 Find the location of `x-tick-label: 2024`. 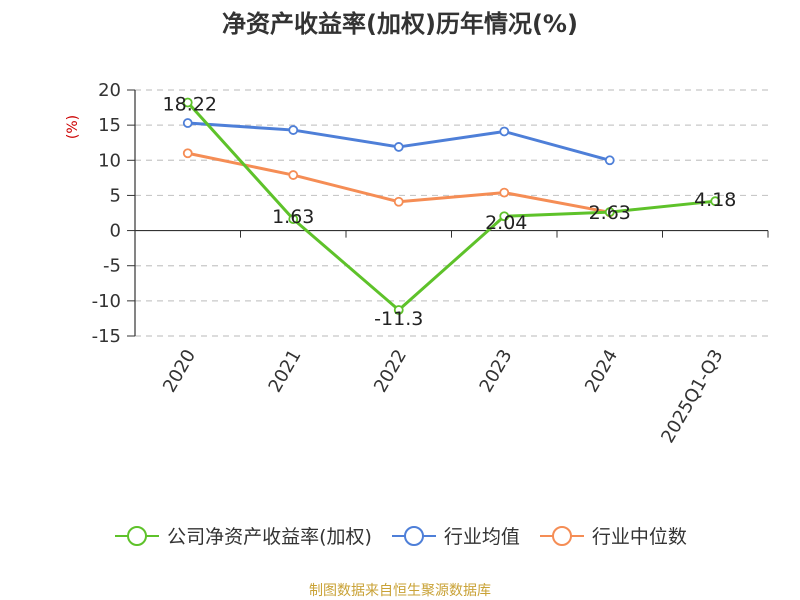

x-tick-label: 2024 is located at coordinates (601, 371).